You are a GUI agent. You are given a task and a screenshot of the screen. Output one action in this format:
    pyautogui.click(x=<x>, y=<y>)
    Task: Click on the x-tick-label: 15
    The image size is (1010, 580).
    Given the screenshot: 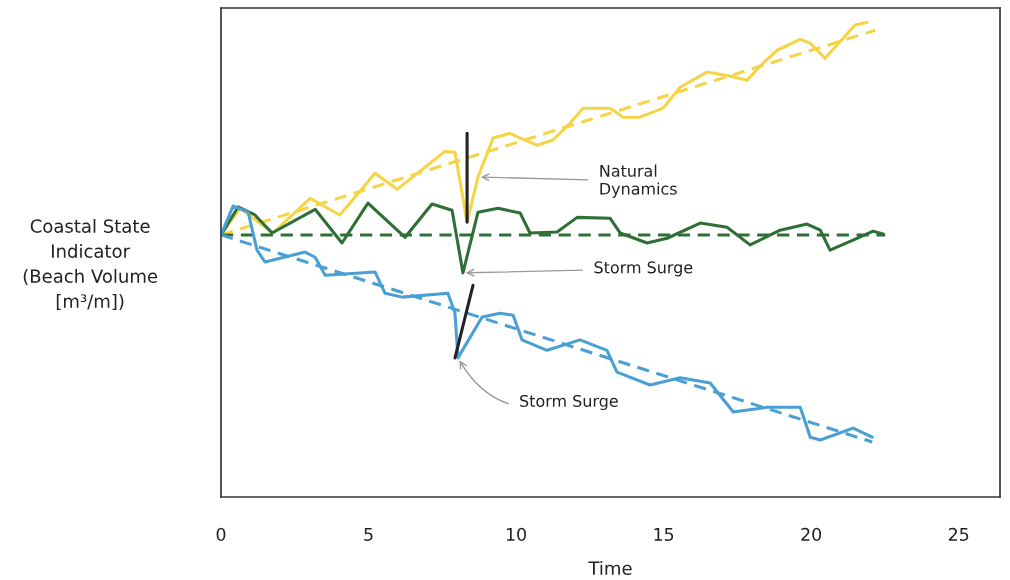 What is the action you would take?
    pyautogui.click(x=664, y=534)
    